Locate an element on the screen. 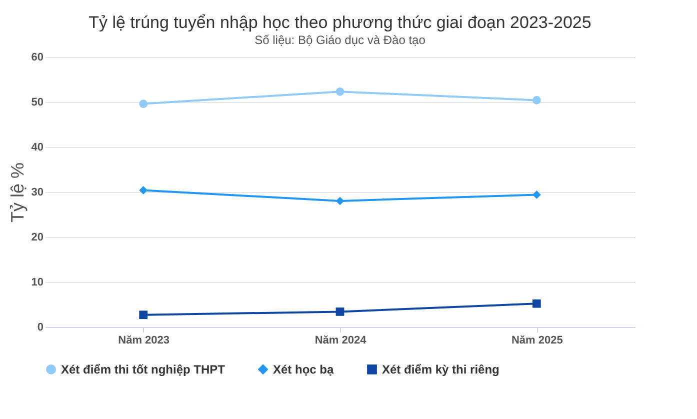 This screenshot has height=419, width=697. legend-label: Xét học bạ is located at coordinates (303, 369).